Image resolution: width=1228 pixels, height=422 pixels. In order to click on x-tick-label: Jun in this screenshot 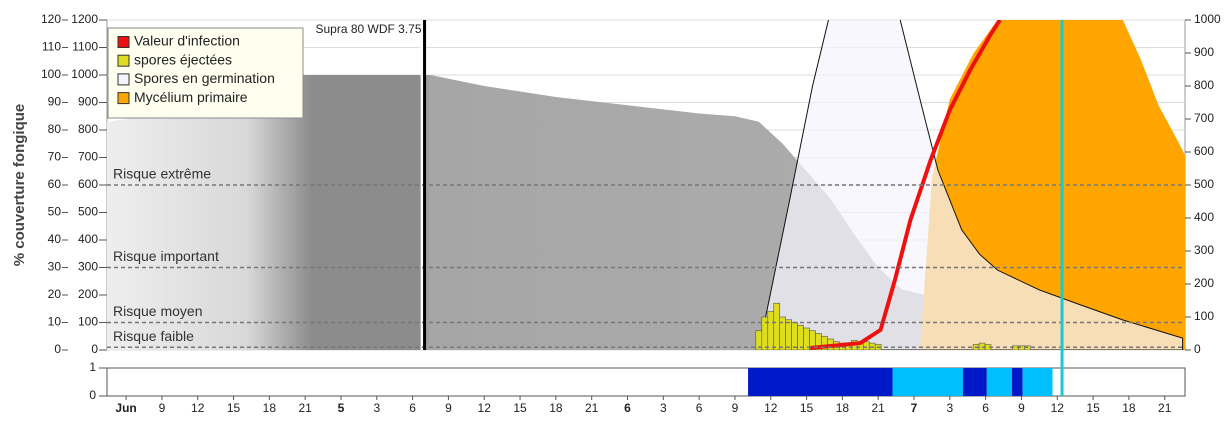, I will do `click(125, 408)`.